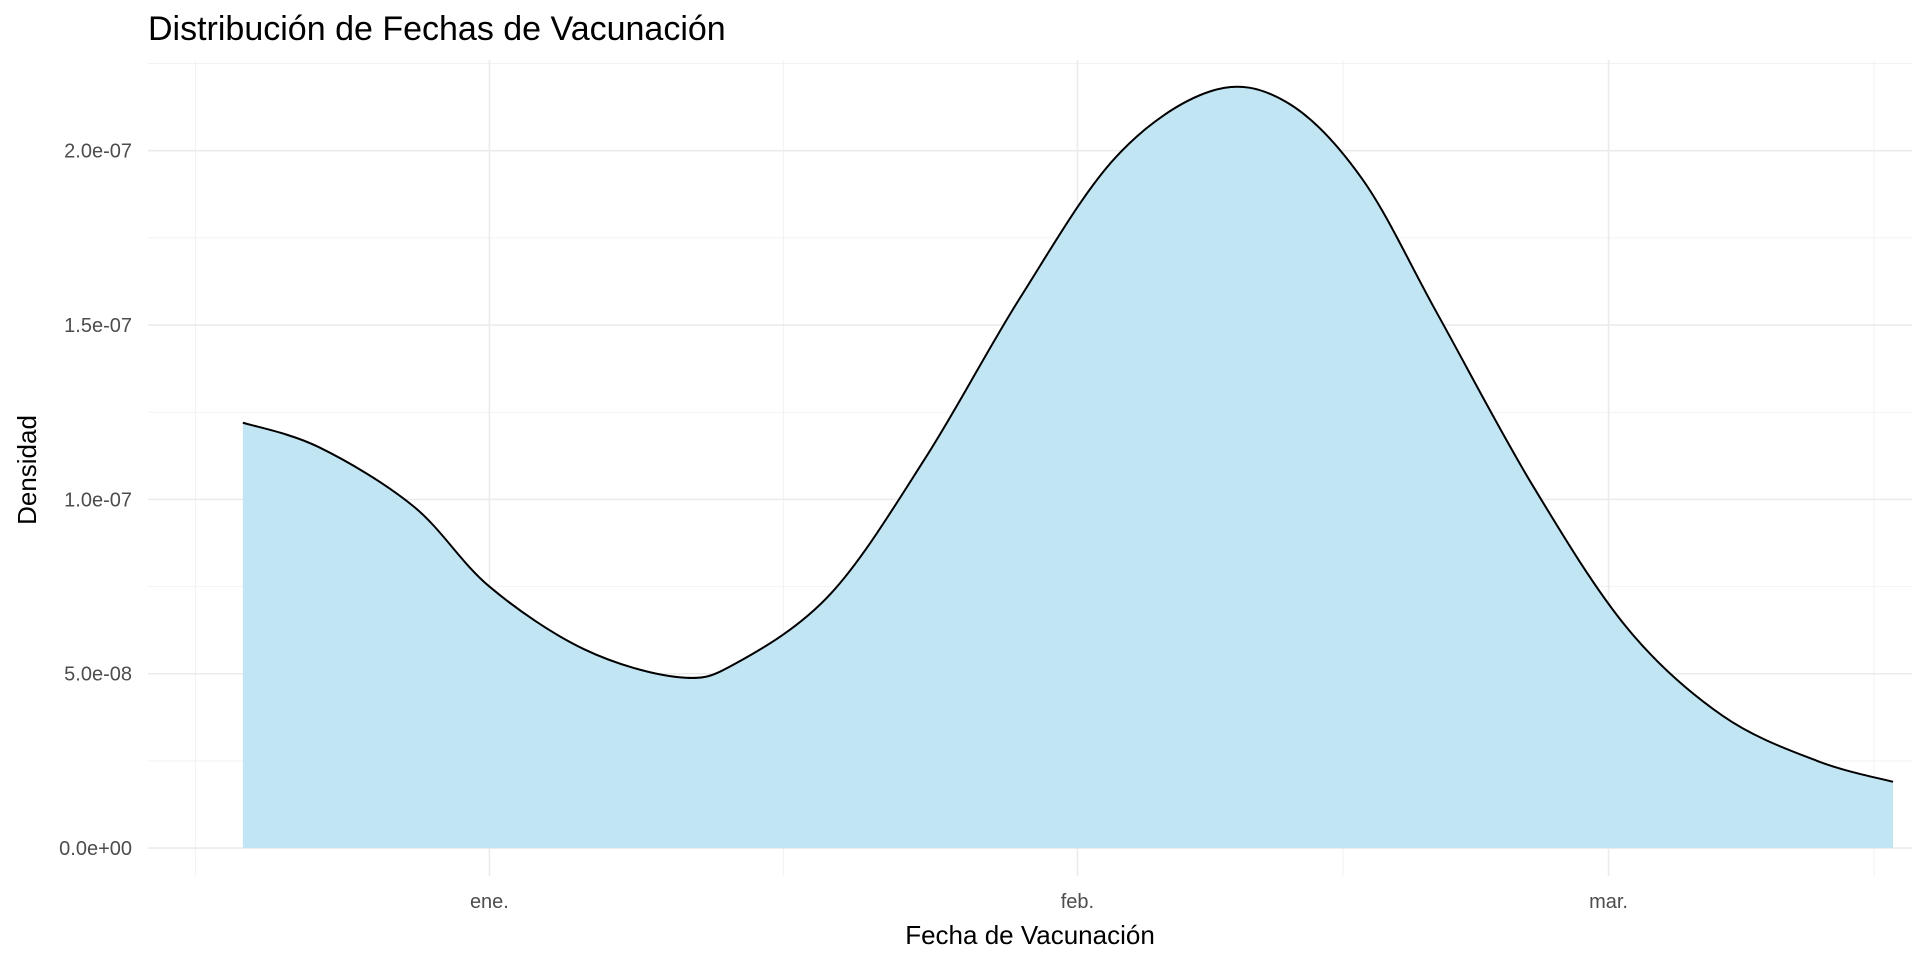  I want to click on y-tick-label: 1.5e-07, so click(98, 326).